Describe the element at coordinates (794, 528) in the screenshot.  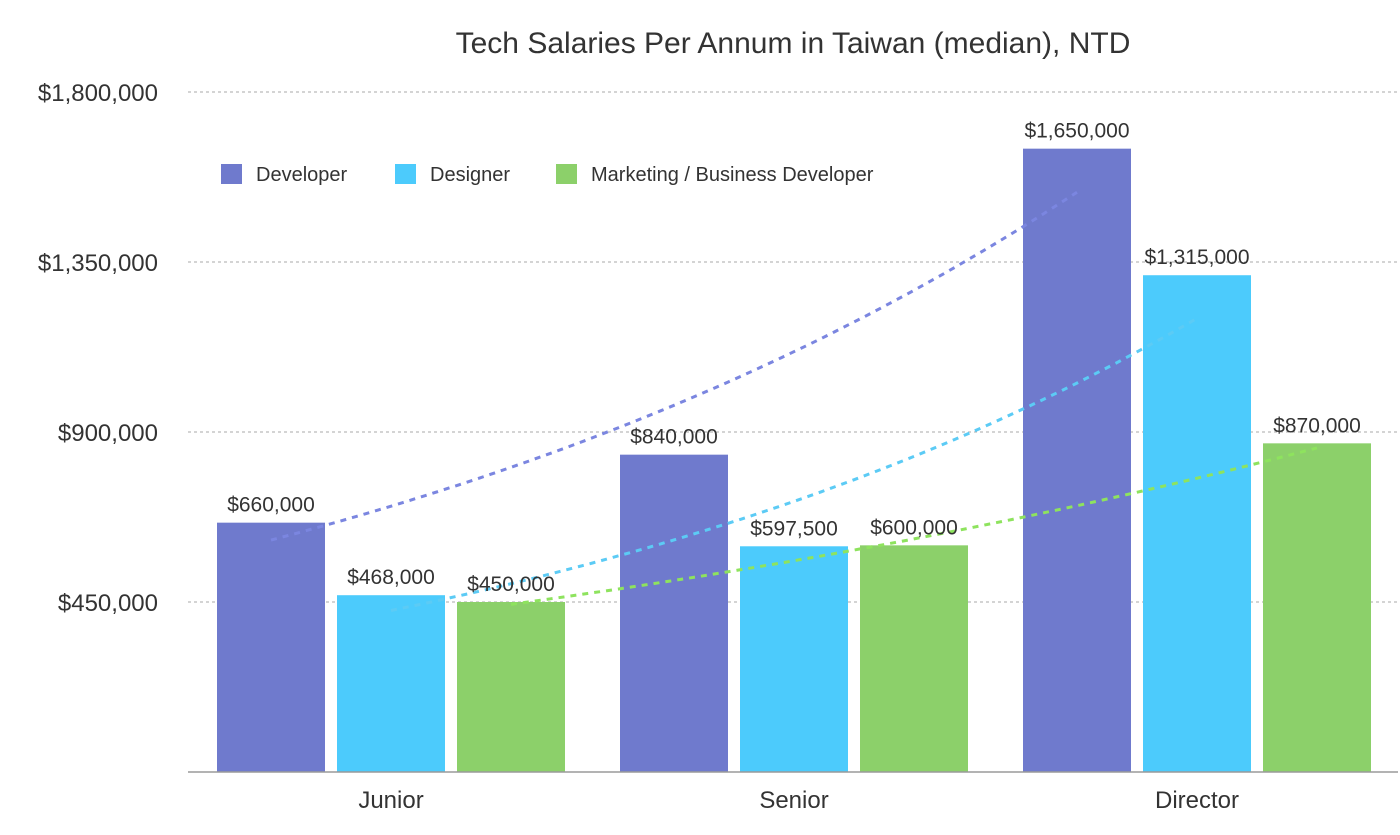
I see `bar-value-label: $597,500` at that location.